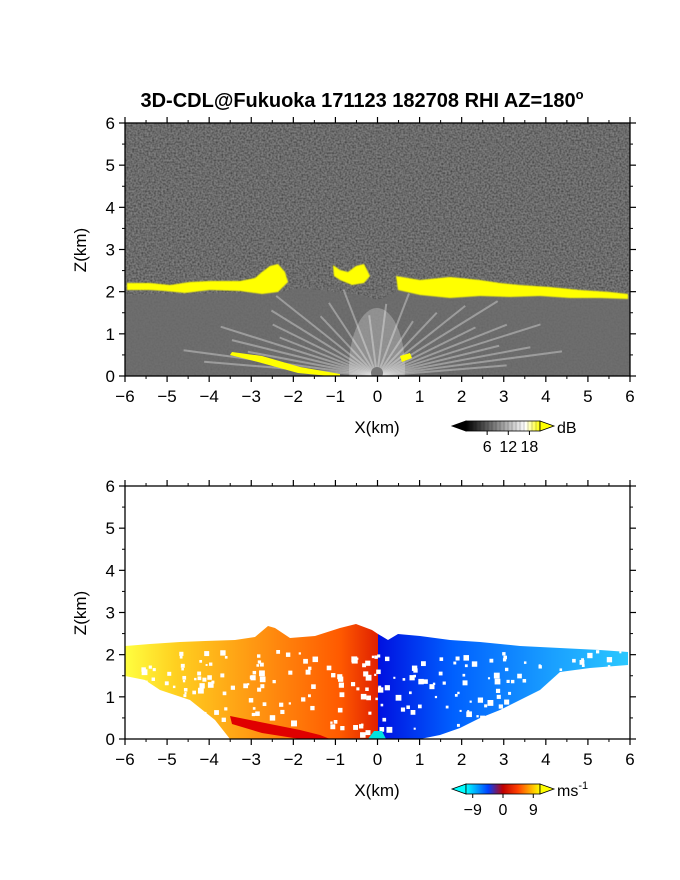 The height and width of the screenshot is (880, 680). I want to click on fan-rays, so click(373, 332).